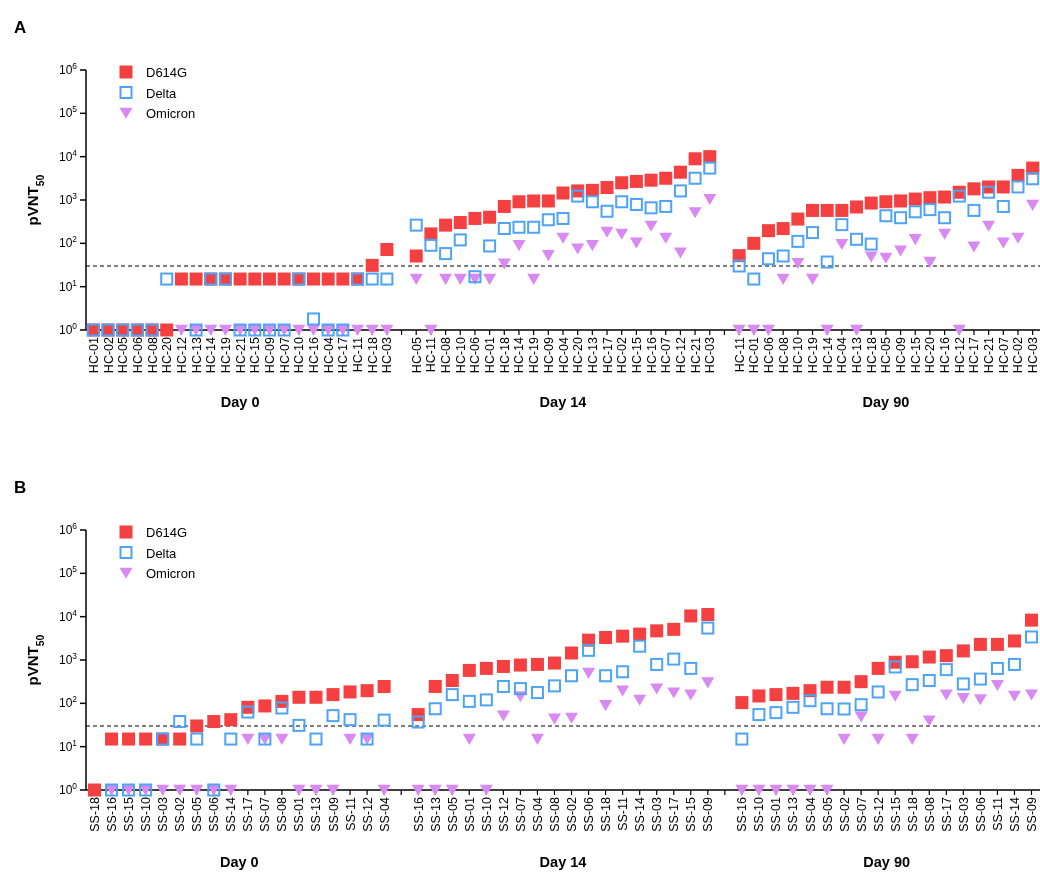  I want to click on x-tick-label: SS-09, so click(1031, 814).